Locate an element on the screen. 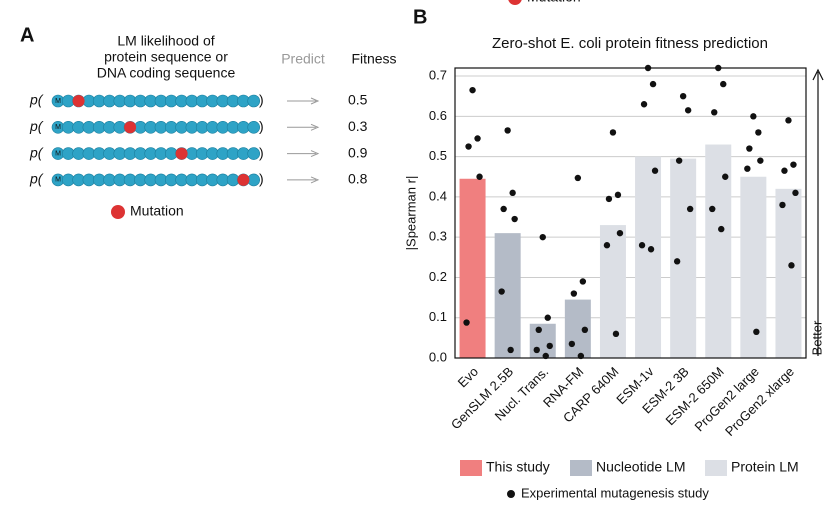  clipped-legend-dot is located at coordinates (515, 2).